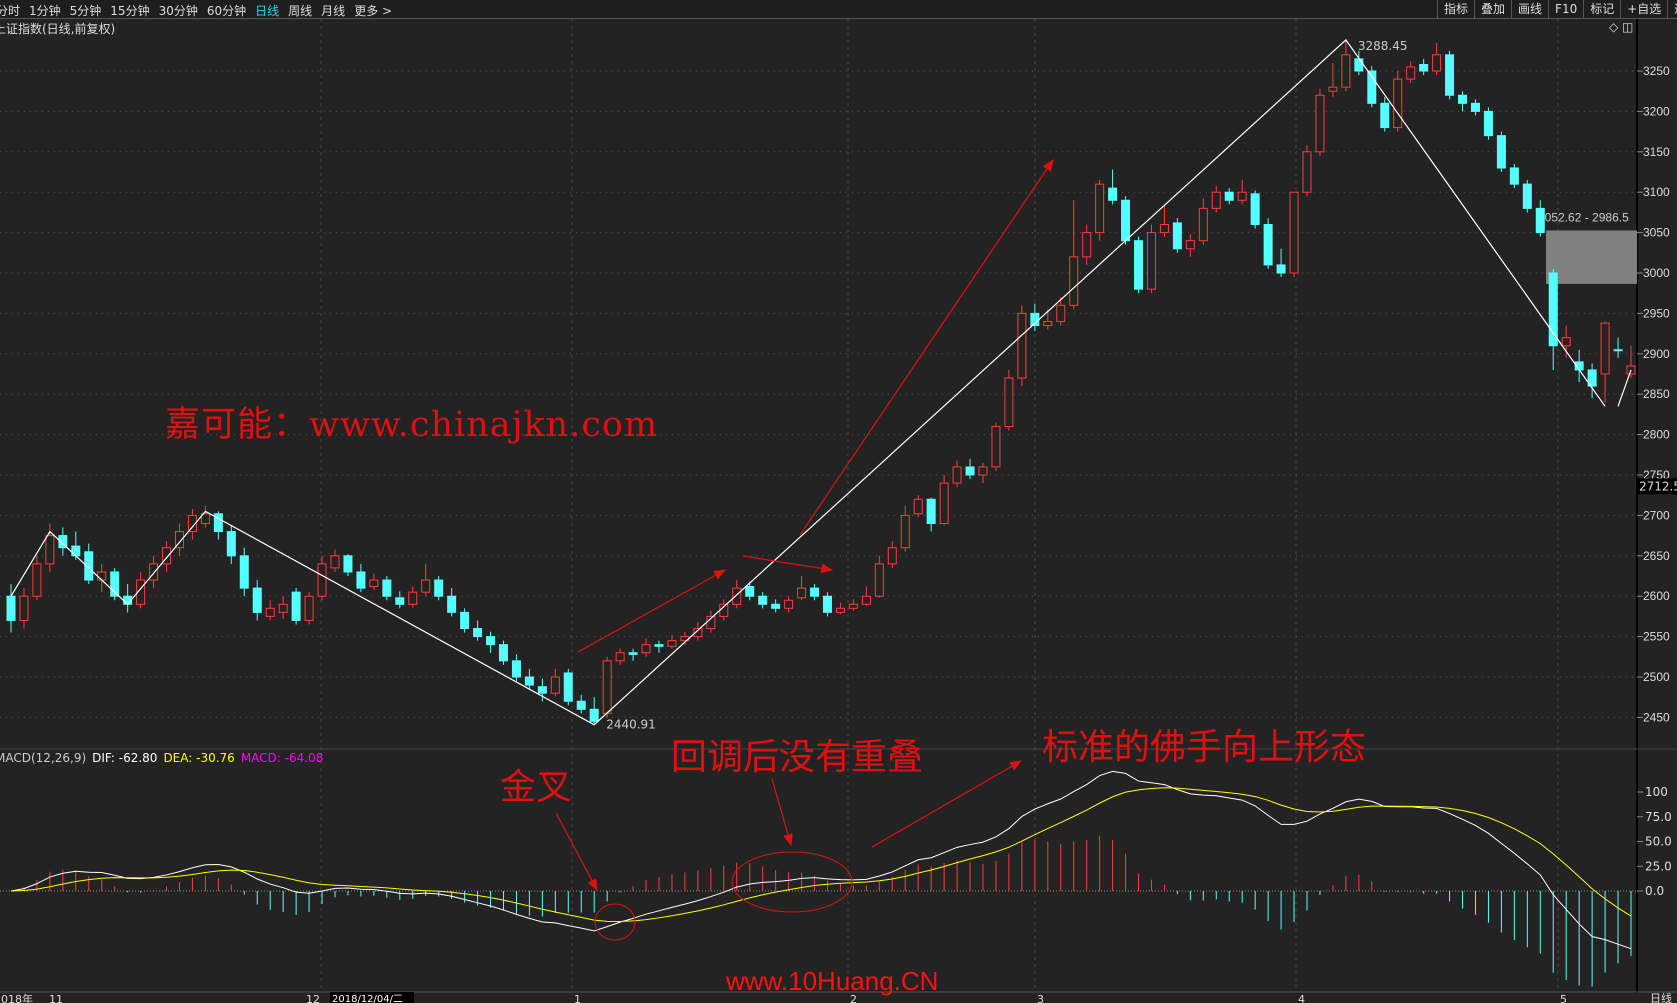 Image resolution: width=1677 pixels, height=1003 pixels. Describe the element at coordinates (1672, 9) in the screenshot. I see `tool-button: 返回` at that location.